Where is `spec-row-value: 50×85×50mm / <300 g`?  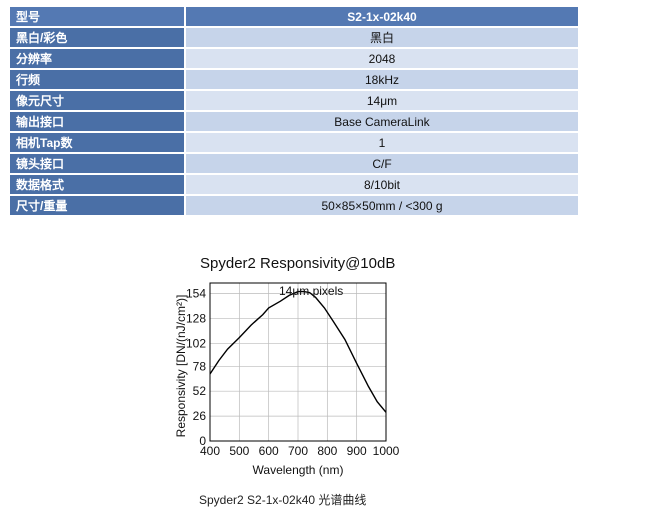 spec-row-value: 50×85×50mm / <300 g is located at coordinates (382, 205).